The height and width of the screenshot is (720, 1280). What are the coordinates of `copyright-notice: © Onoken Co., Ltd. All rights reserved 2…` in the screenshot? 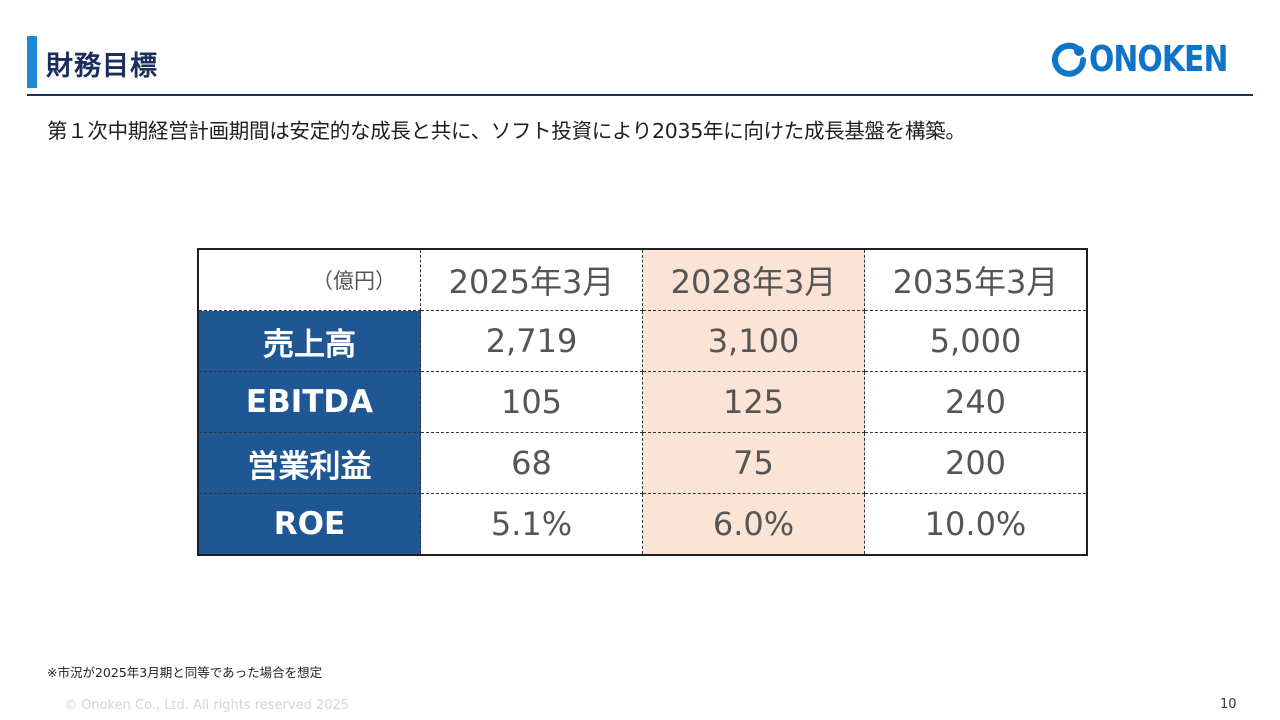 It's located at (207, 705).